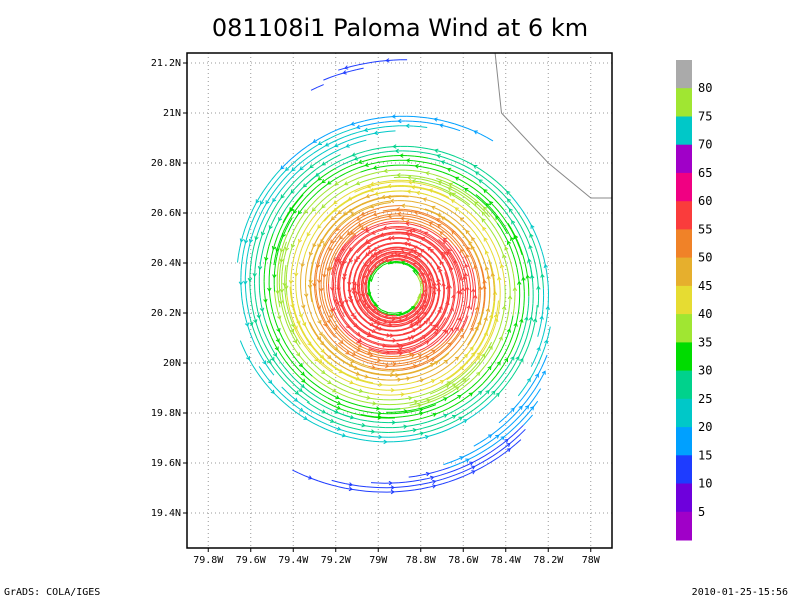  I want to click on chart-title: 081108i1 Paloma Wind at 6 km, so click(400, 28).